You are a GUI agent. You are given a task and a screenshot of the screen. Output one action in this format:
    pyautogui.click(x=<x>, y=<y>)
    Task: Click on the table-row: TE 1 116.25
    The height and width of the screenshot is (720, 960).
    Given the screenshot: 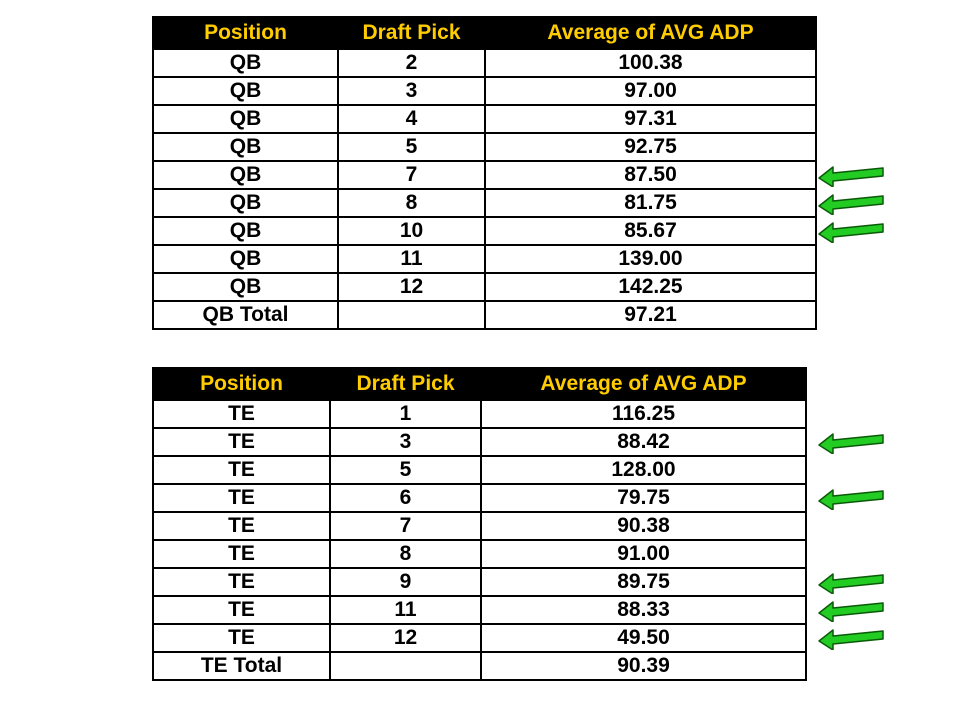 What is the action you would take?
    pyautogui.click(x=479, y=414)
    